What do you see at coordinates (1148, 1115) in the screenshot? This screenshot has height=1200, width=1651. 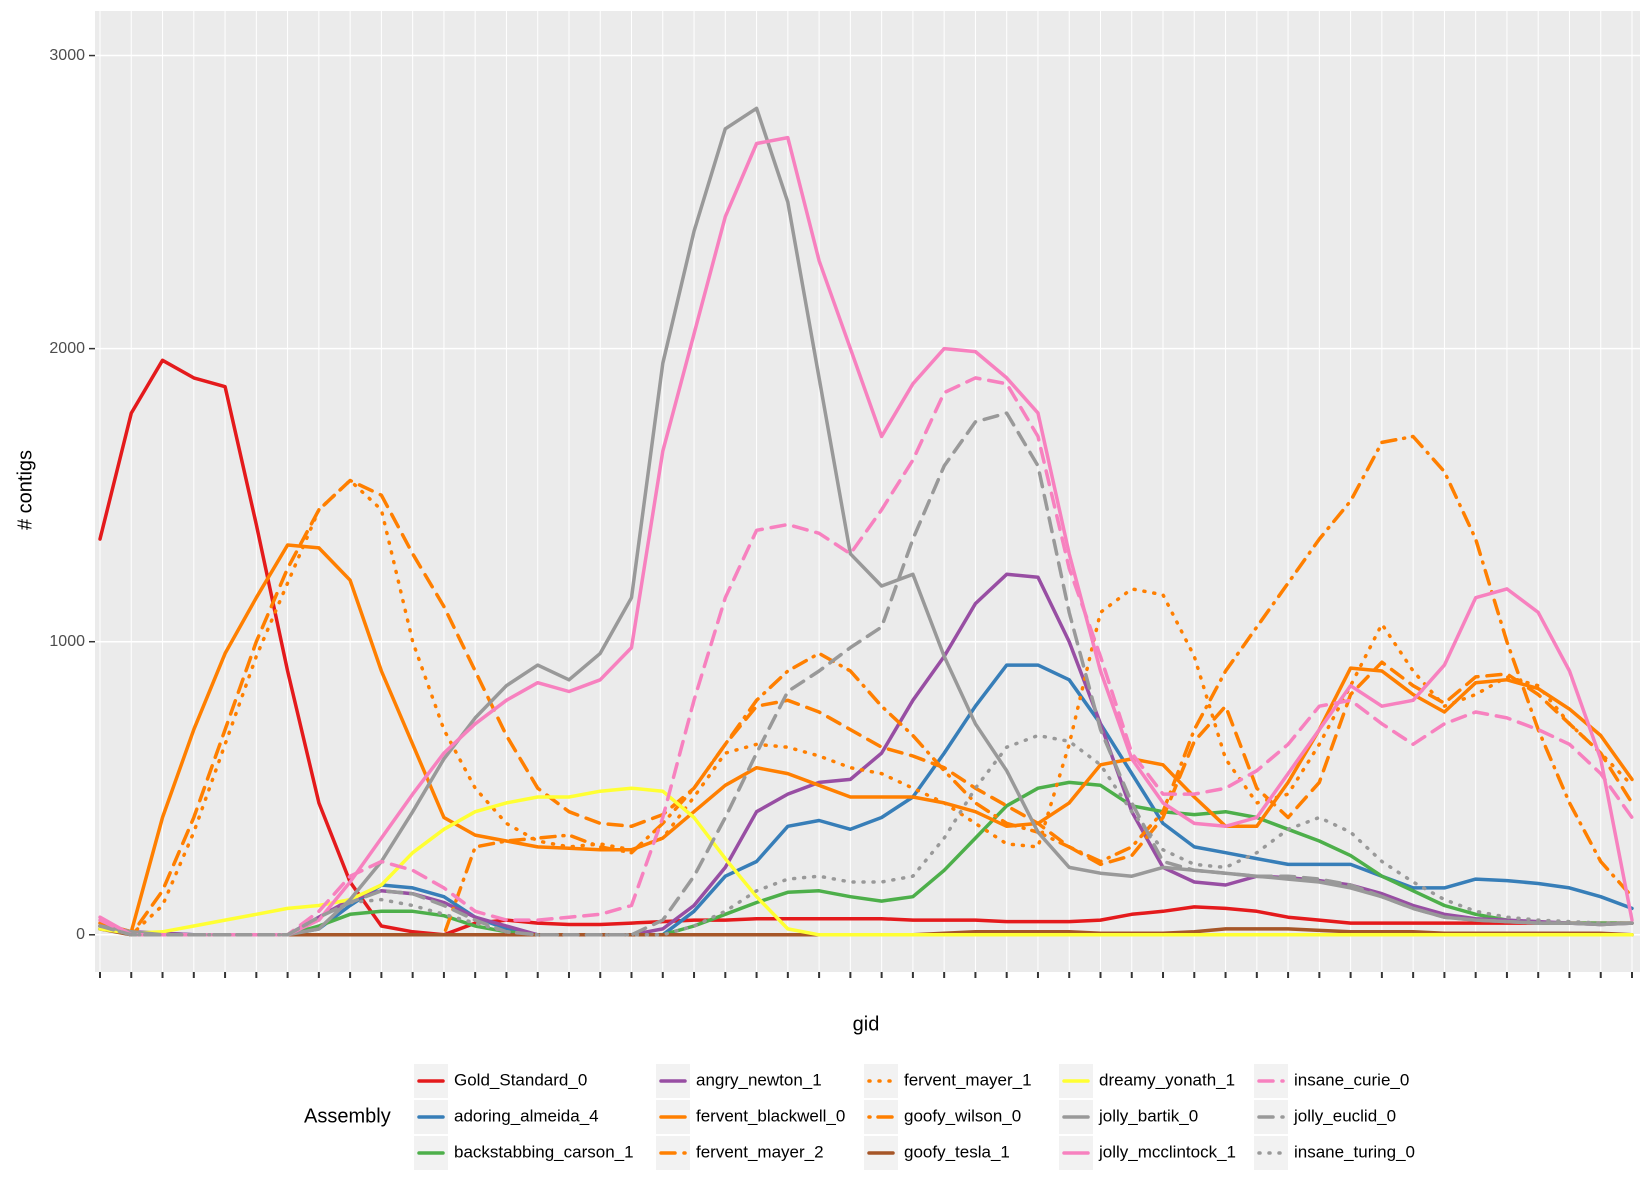 I see `legend-label: jolly_bartik_0` at bounding box center [1148, 1115].